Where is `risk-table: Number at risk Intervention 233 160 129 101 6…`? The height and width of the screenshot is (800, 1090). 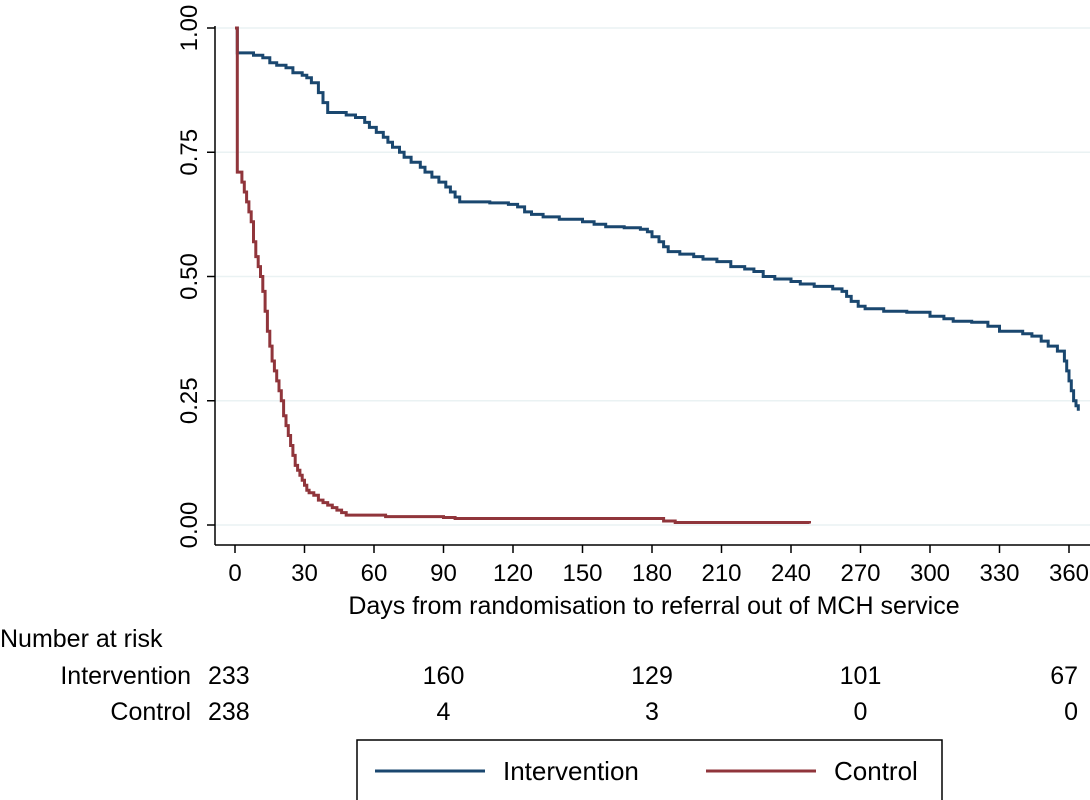
risk-table: Number at risk Intervention 233 160 129 101 6… is located at coordinates (539, 675).